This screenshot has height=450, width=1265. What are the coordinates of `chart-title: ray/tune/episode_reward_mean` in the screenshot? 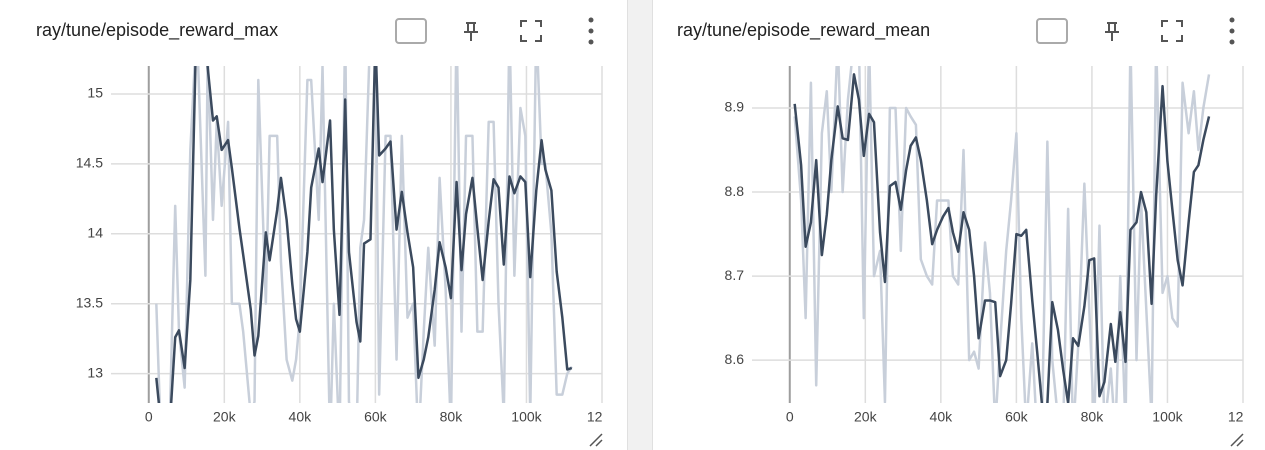 It's located at (803, 30).